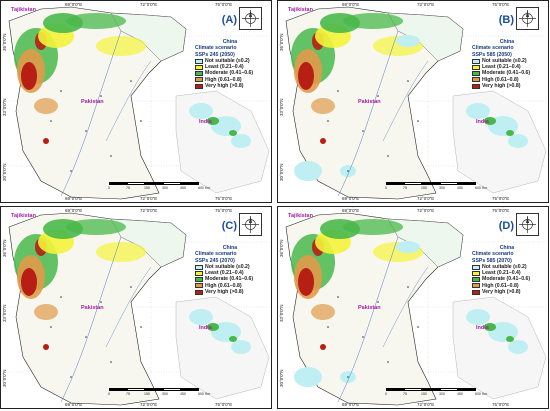 This screenshot has width=550, height=411. Describe the element at coordinates (229, 226) in the screenshot. I see `panel-letter: (C)` at that location.